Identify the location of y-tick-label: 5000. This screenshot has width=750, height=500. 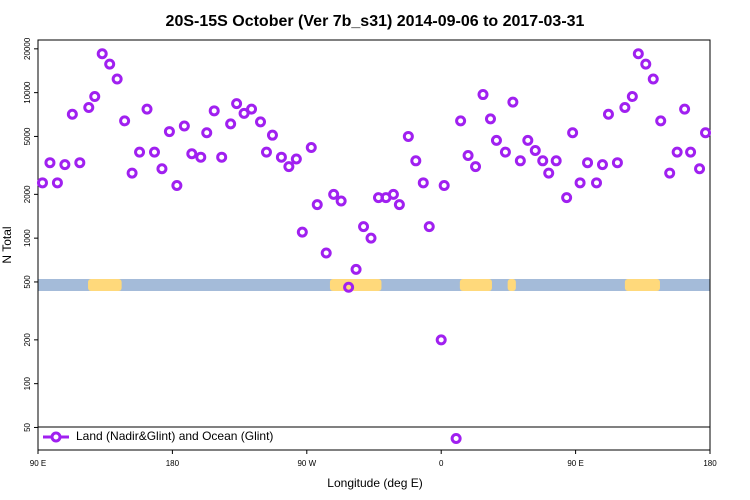
(27, 136).